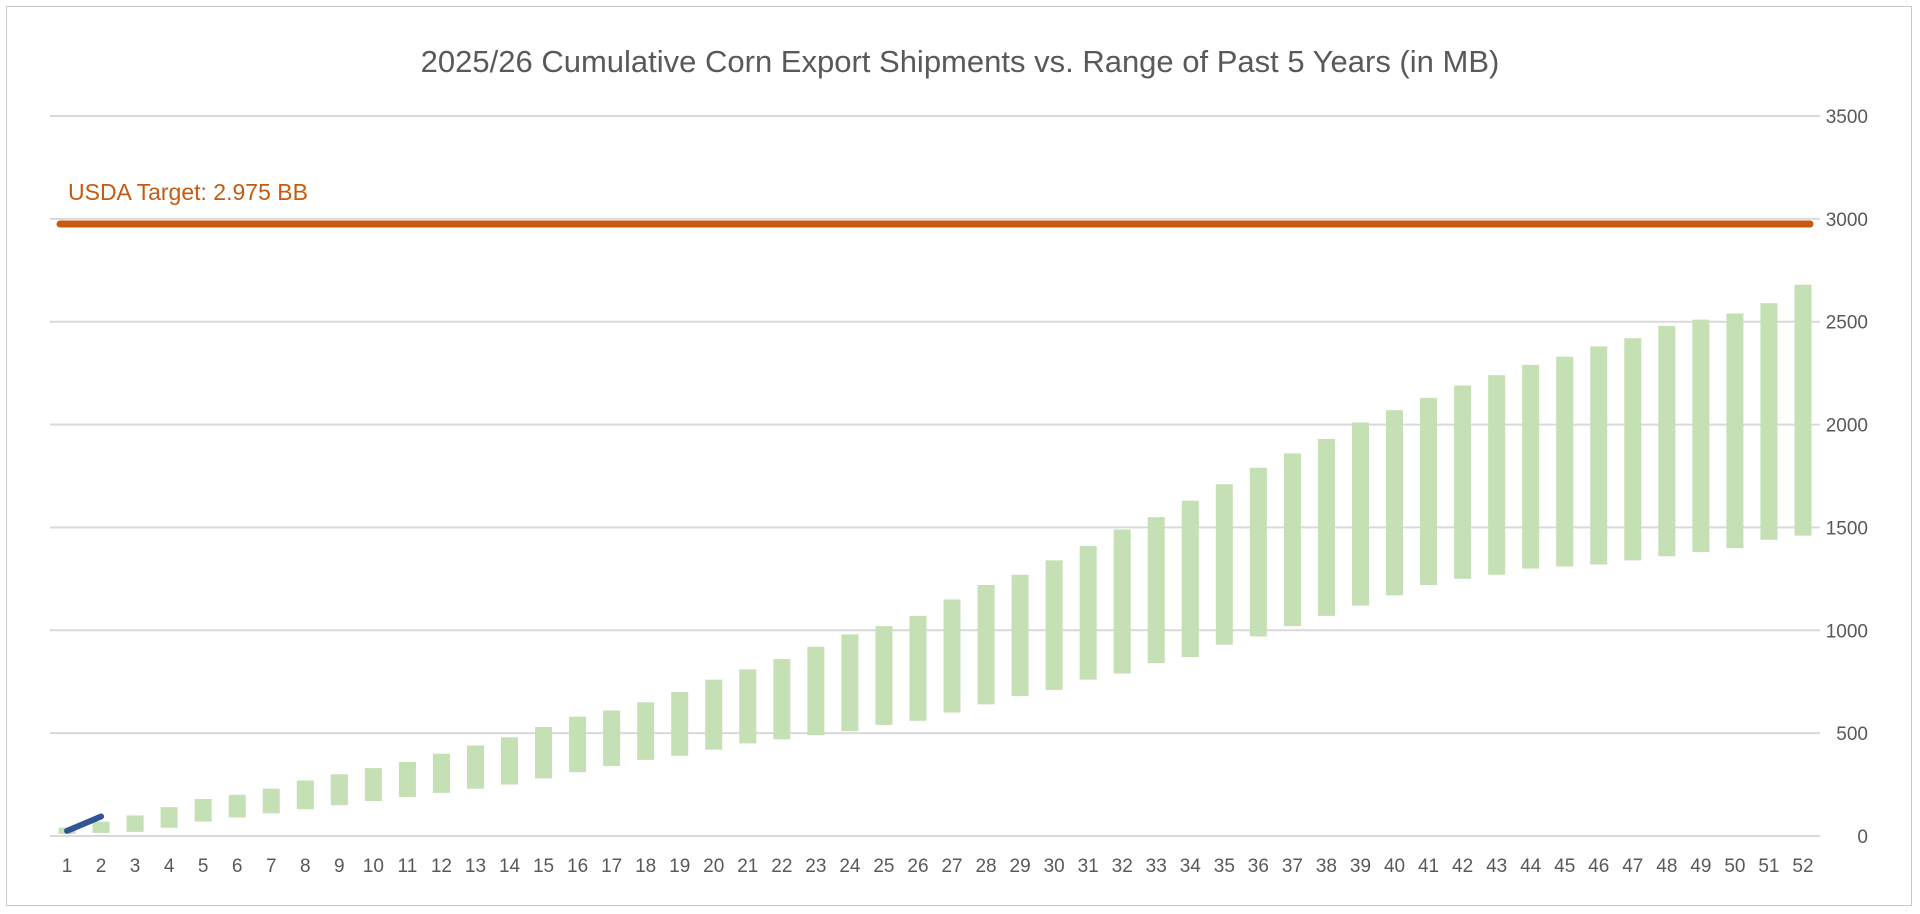 The height and width of the screenshot is (914, 1920). Describe the element at coordinates (850, 866) in the screenshot. I see `x-tick-label: 24` at that location.